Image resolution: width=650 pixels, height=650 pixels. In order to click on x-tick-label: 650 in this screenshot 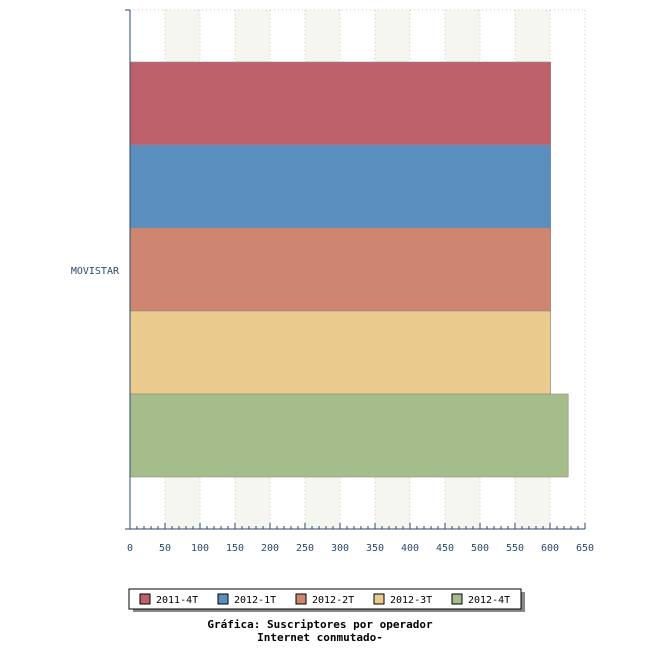, I will do `click(585, 548)`.